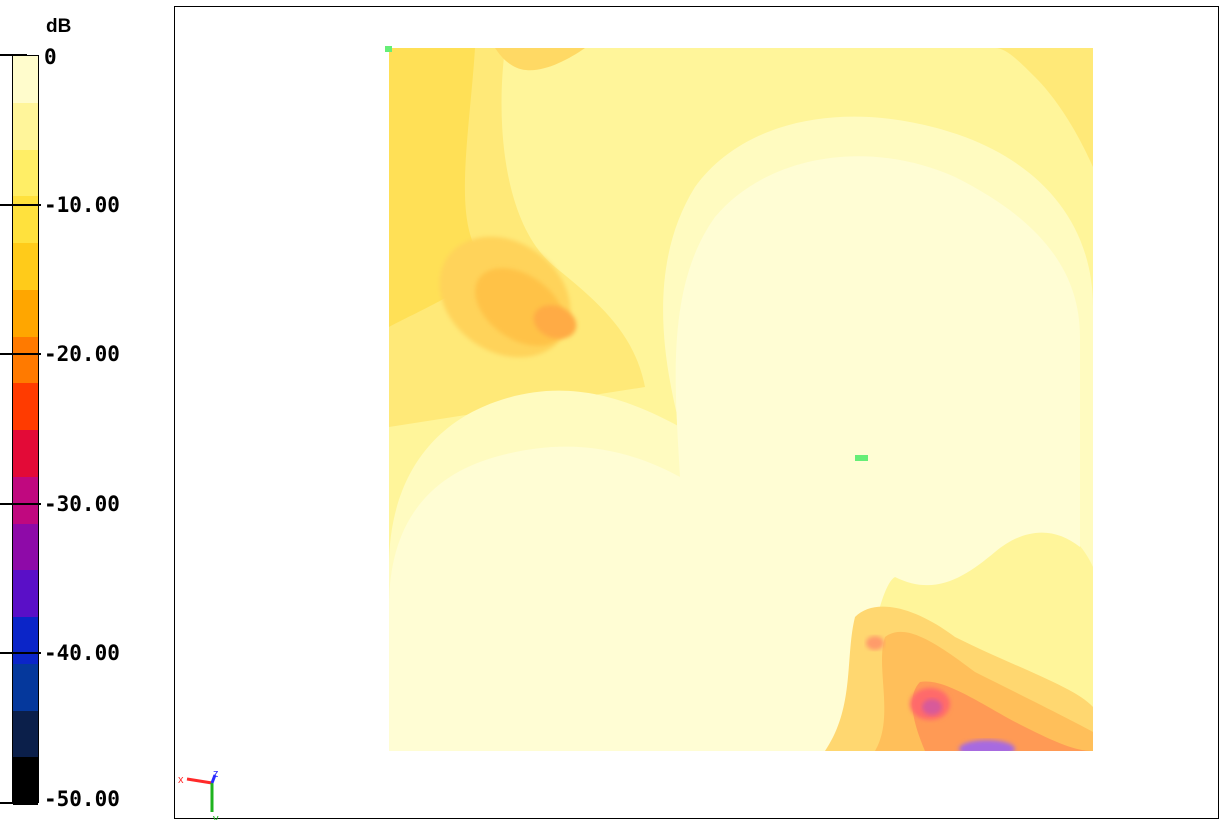  I want to click on triad-x-axis, so click(199, 781).